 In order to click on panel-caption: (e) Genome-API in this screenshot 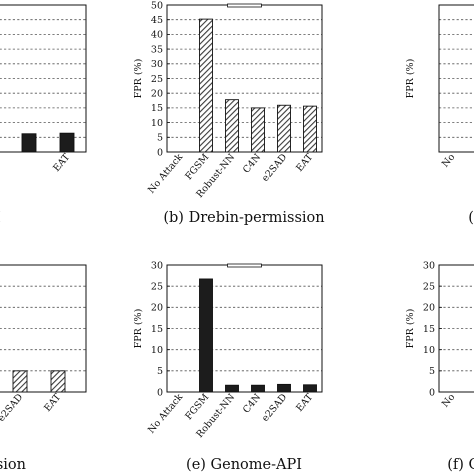, I will do `click(244, 465)`.